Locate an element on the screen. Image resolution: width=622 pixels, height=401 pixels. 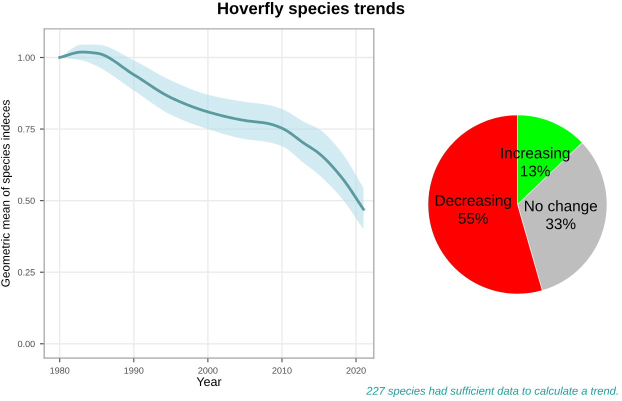
y-tick-label: 1.00 is located at coordinates (26, 57).